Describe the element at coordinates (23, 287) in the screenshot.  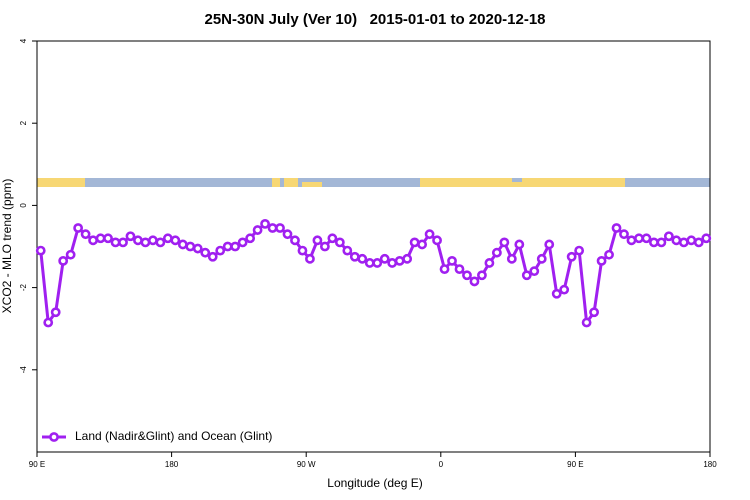
I see `y-tick-label: -2` at that location.